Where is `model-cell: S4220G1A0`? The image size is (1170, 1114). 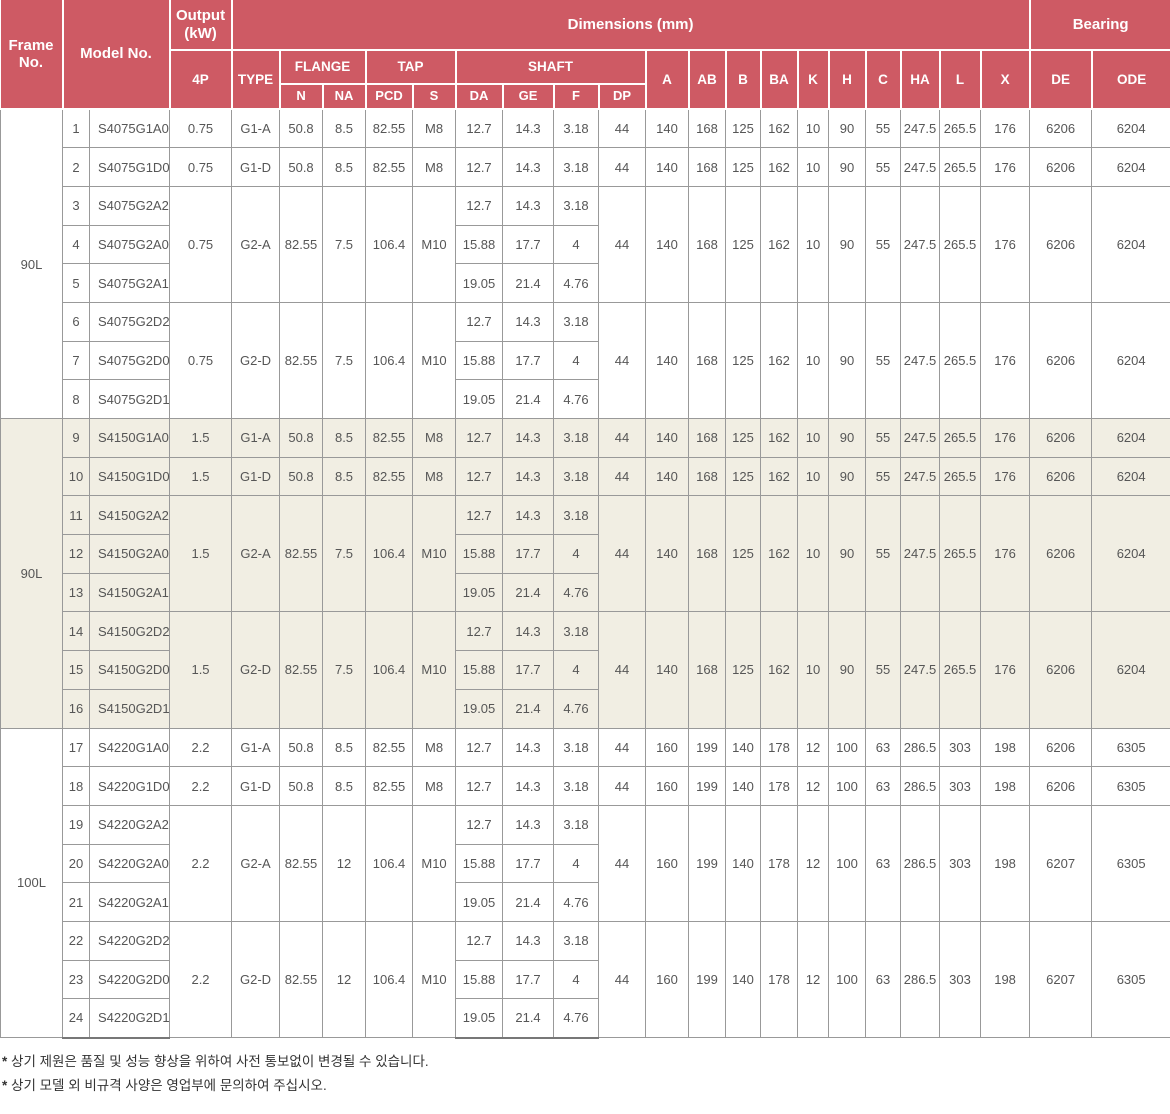 model-cell: S4220G1A0 is located at coordinates (129, 747).